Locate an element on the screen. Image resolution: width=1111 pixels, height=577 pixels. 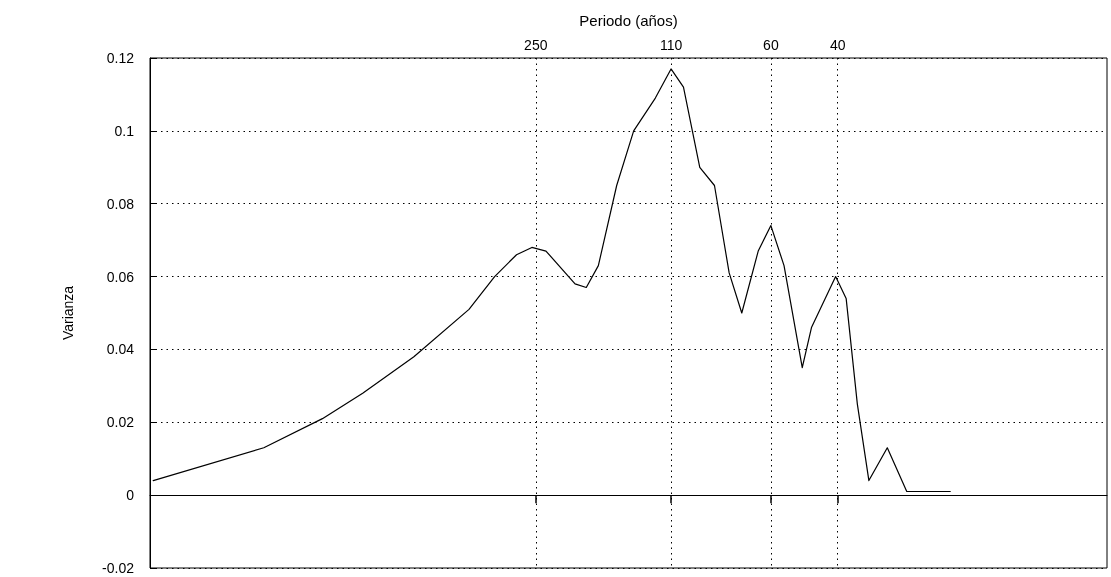
y-axis-title: Varianza is located at coordinates (68, 313).